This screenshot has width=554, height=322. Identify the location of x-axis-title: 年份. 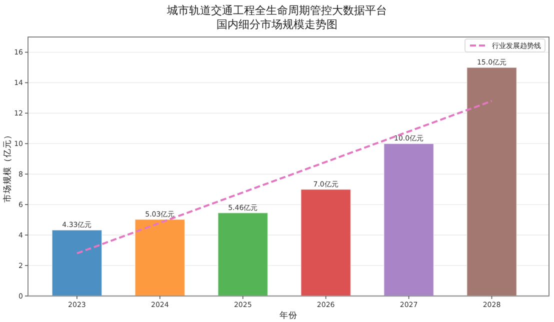
(289, 315).